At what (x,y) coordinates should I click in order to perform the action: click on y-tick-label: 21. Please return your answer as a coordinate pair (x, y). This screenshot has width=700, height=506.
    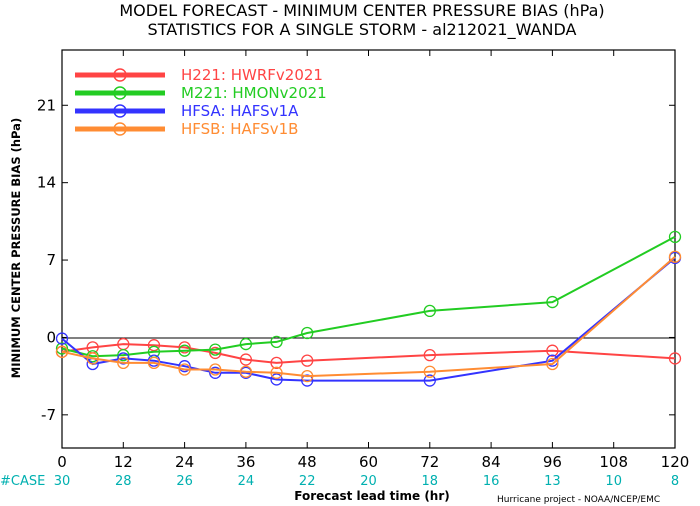
    Looking at the image, I should click on (46, 105).